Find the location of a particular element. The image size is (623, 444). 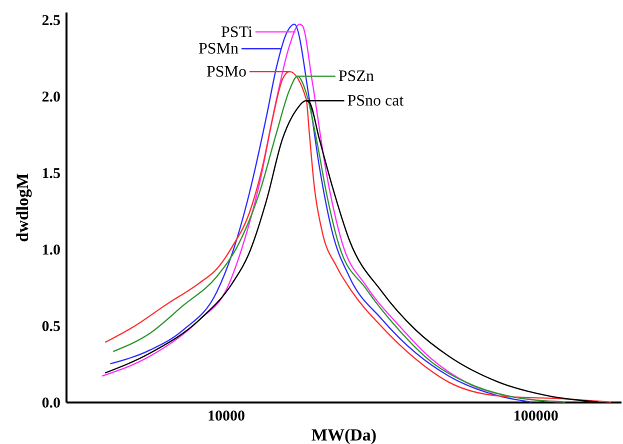

y-axis-title: dwdlogM is located at coordinates (22, 207).